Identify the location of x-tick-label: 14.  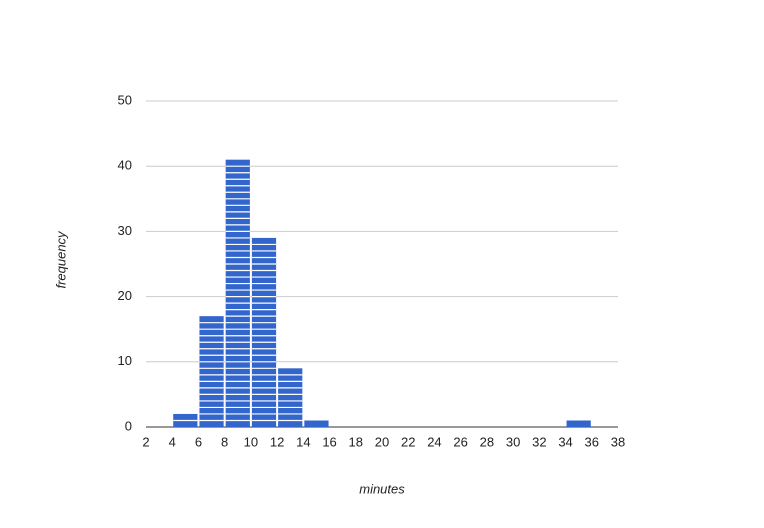
(303, 441).